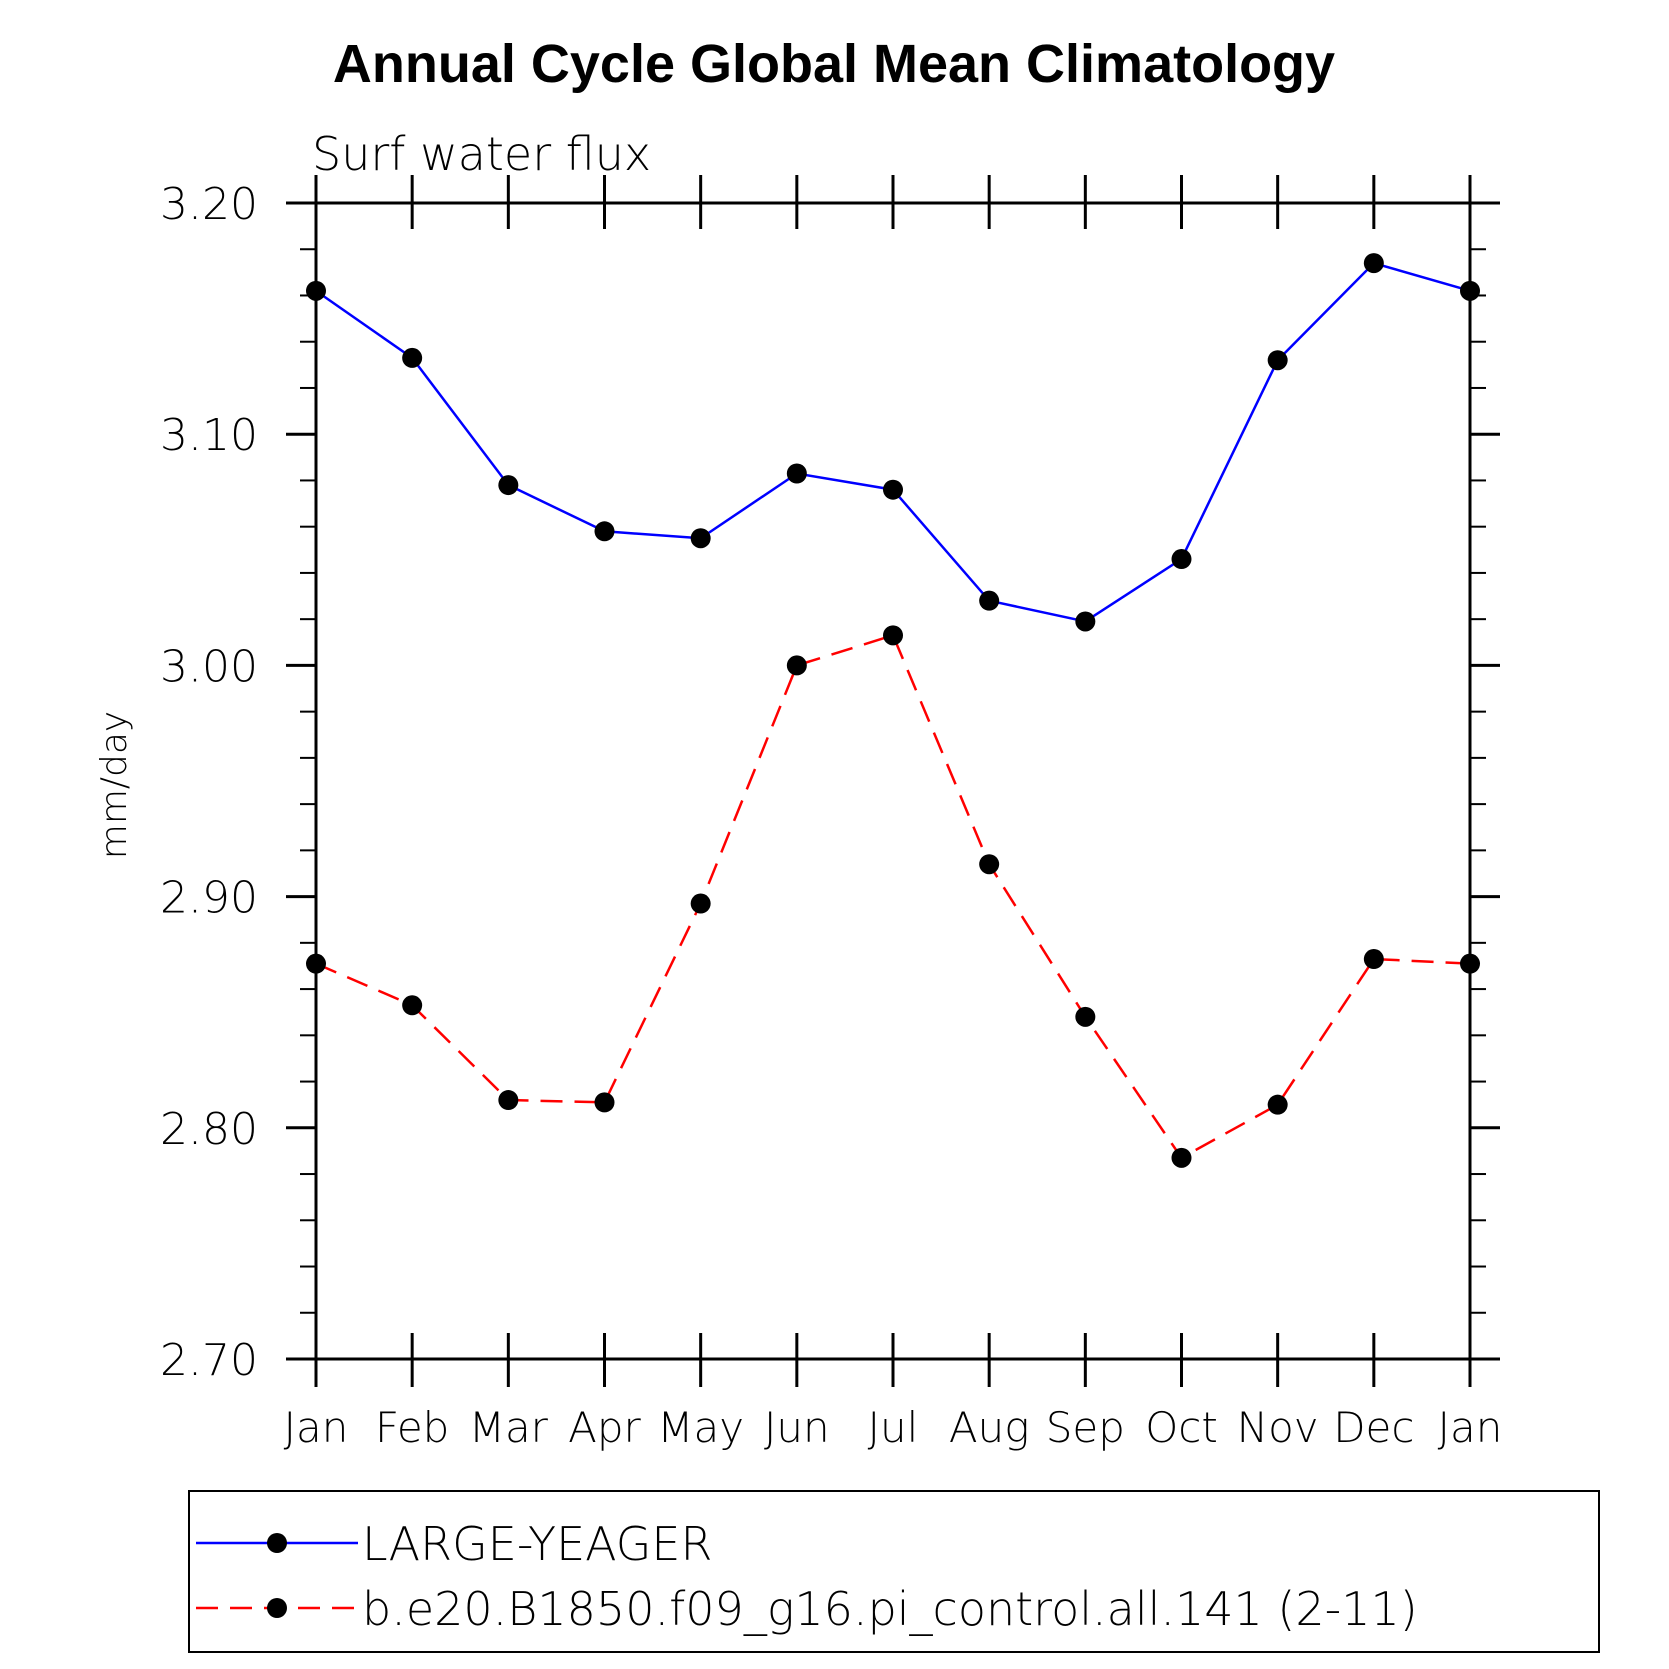  Describe the element at coordinates (604, 1427) in the screenshot. I see `x-tick-label: Apr` at that location.